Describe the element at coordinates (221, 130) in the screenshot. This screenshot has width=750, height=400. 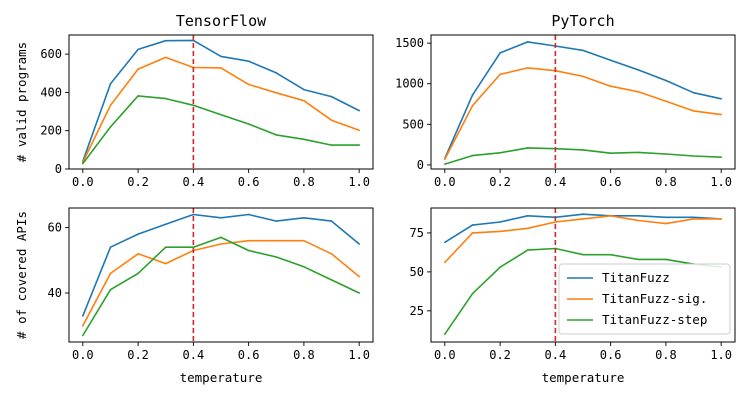
I see `series-line-titanfuzz-step` at that location.